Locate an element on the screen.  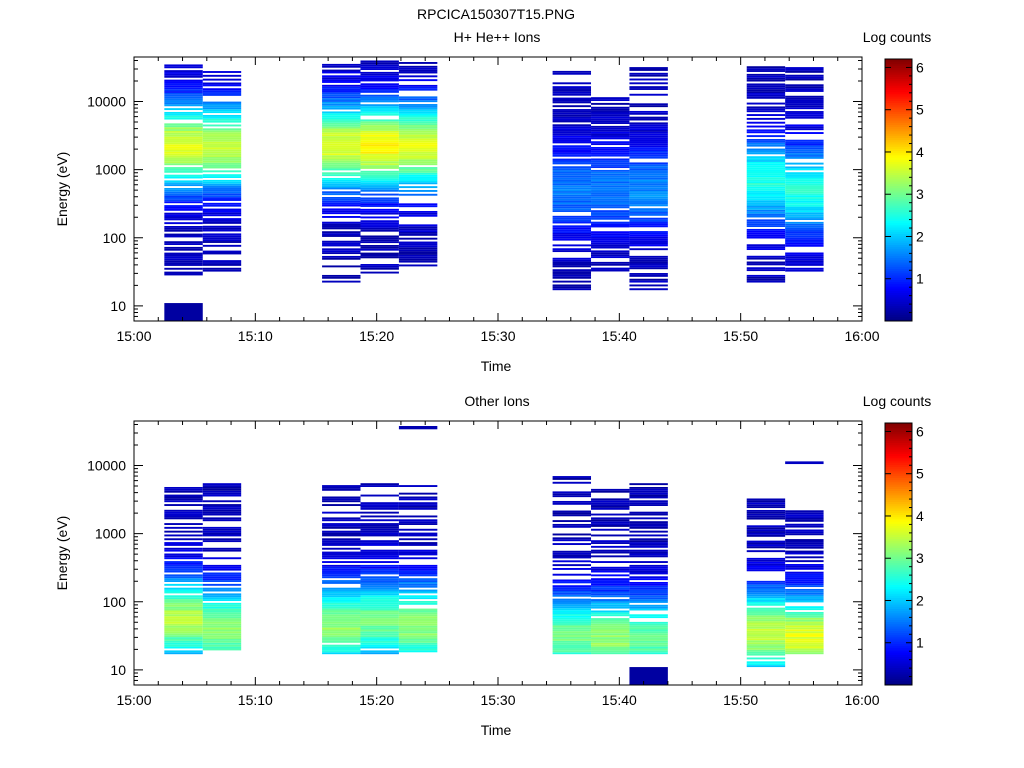
x-tick-label: 15:20 is located at coordinates (376, 336).